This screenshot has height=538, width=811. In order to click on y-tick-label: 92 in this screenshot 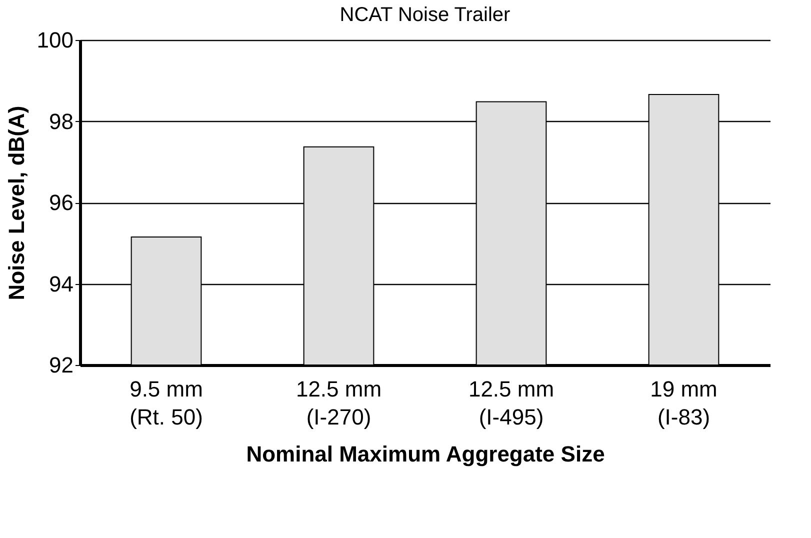, I will do `click(61, 365)`.